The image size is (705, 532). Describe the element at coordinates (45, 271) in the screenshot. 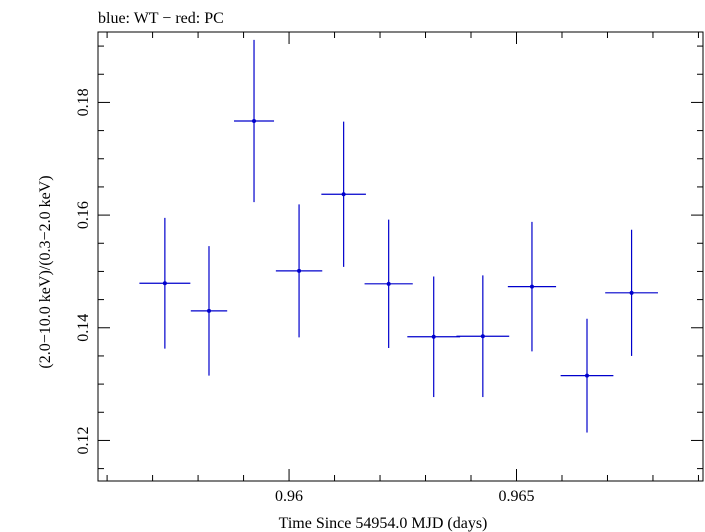

I see `y-axis-label: (2.0−10.0 keV)/(0.3−2.0 keV)` at that location.